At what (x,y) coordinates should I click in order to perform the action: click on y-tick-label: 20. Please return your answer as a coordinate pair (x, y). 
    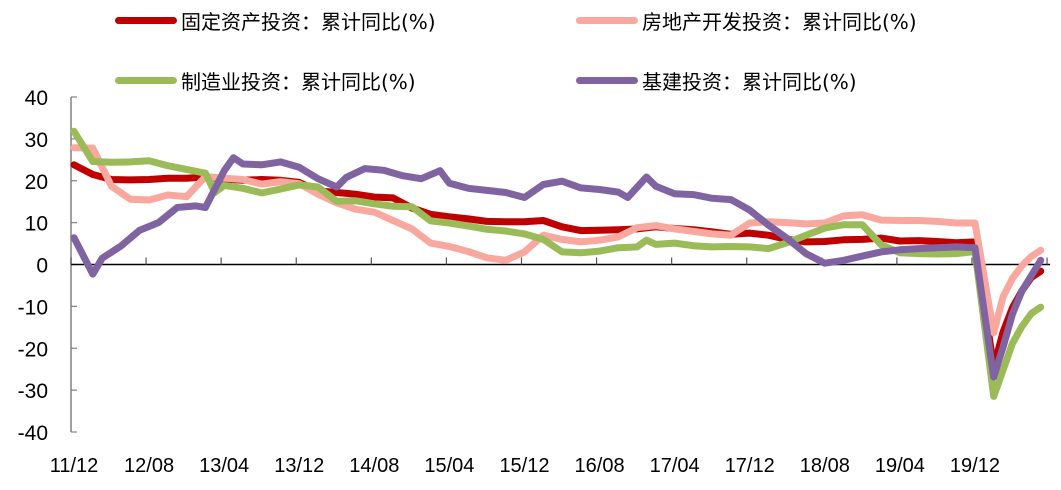
    Looking at the image, I should click on (36, 182).